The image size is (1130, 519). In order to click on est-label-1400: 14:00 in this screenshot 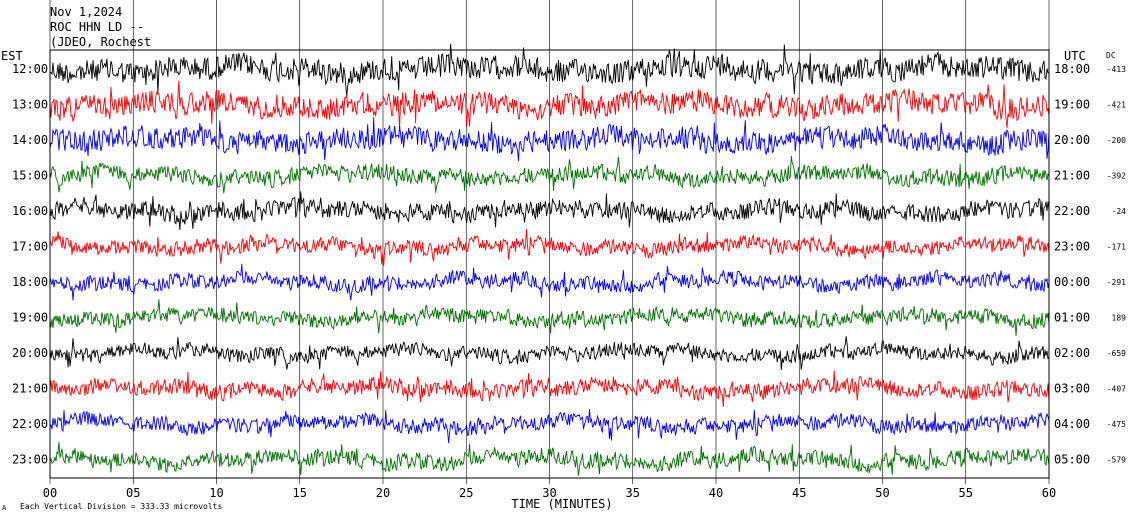, I will do `click(30, 140)`.